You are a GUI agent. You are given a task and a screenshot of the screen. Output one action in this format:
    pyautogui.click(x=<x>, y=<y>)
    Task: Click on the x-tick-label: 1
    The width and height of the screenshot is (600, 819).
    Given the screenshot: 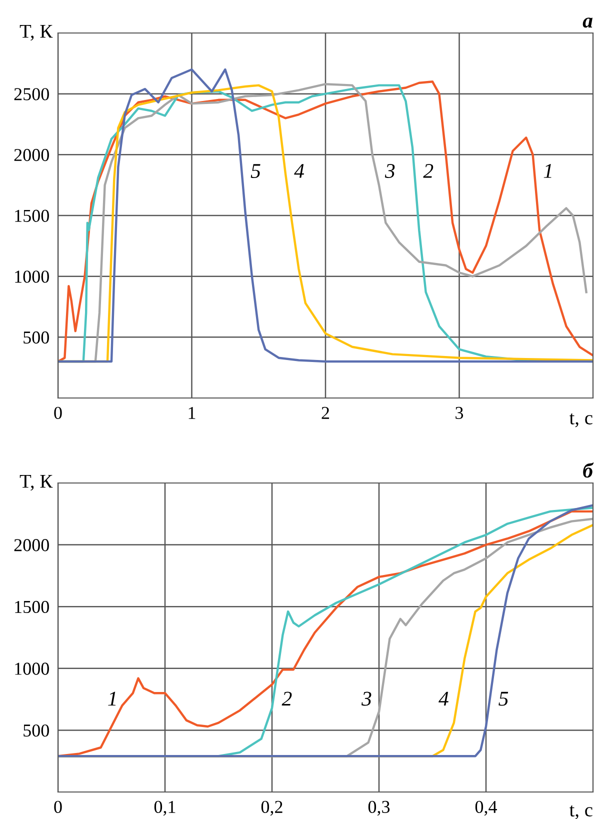 What is the action you would take?
    pyautogui.click(x=192, y=412)
    